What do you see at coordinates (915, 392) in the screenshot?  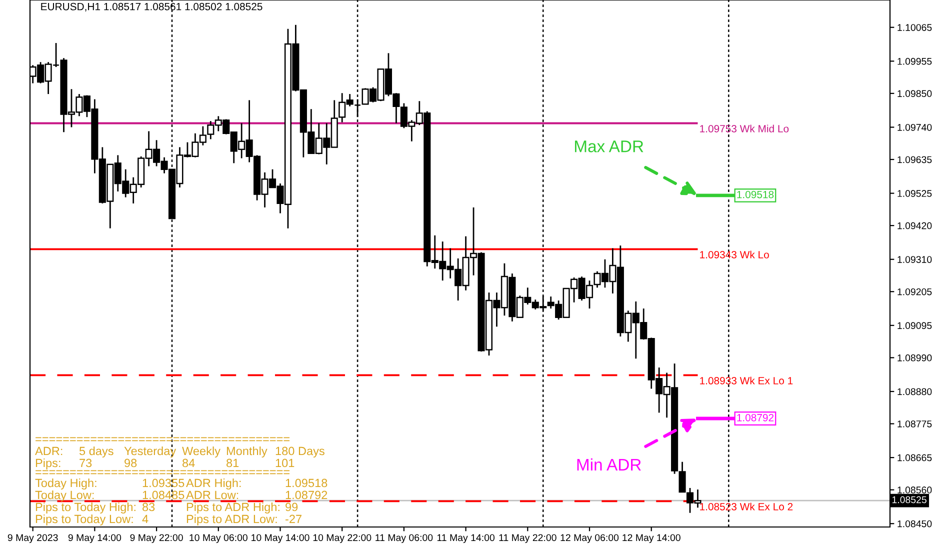 I see `y-tick-label: 1.08880` at bounding box center [915, 392].